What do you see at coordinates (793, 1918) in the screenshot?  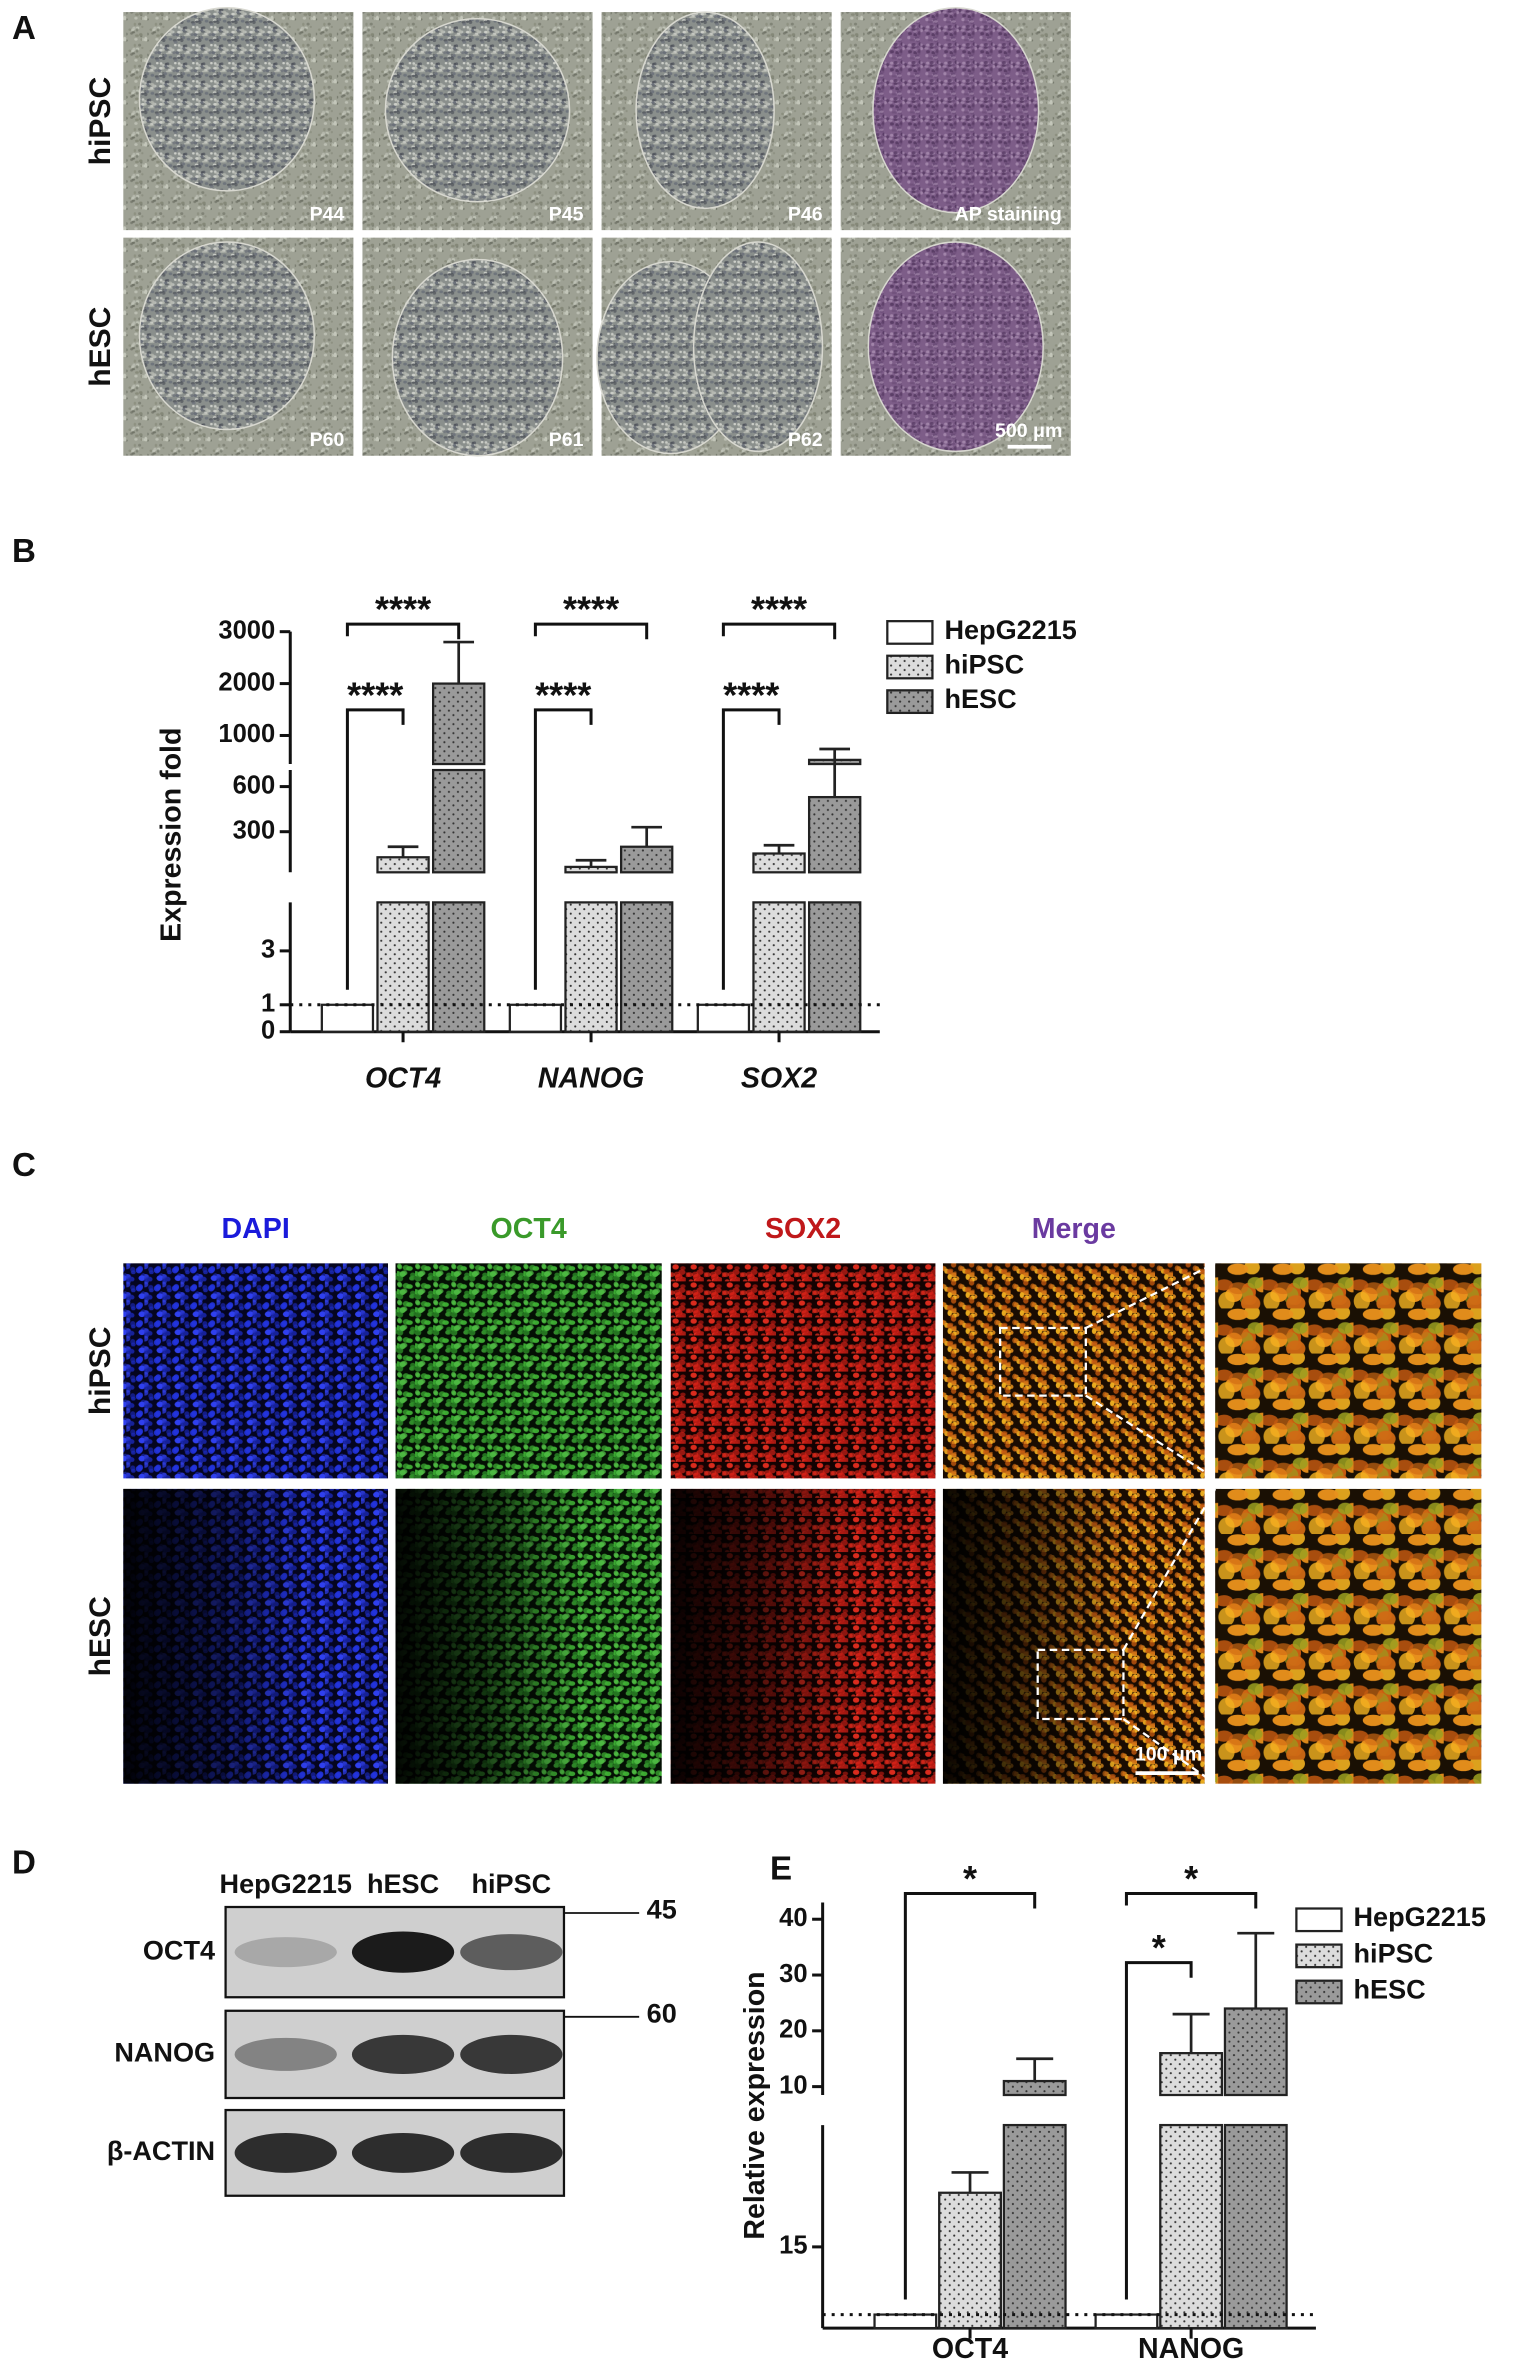 I see `y-tick-label: 40` at bounding box center [793, 1918].